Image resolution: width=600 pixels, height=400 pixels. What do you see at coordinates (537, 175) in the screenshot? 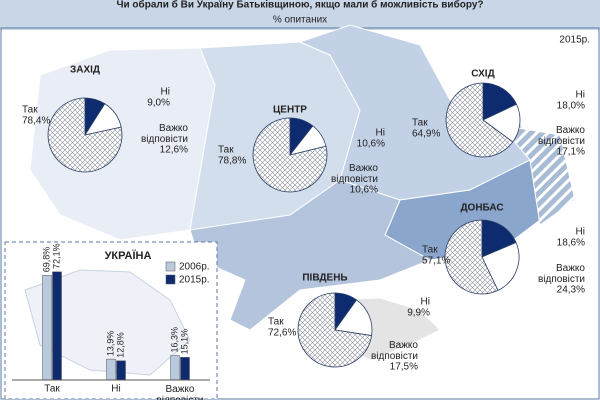
I see `occupied-area` at bounding box center [537, 175].